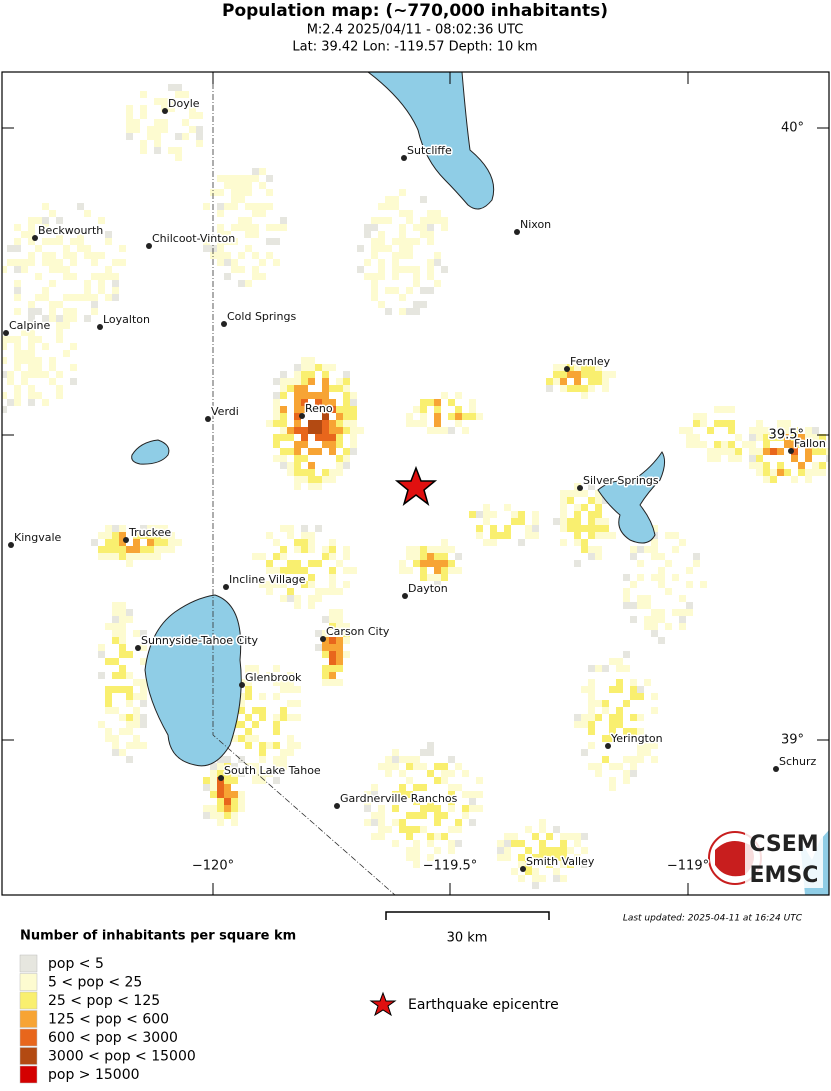 The height and width of the screenshot is (1091, 831). I want to click on logo-text: EMSC, so click(784, 875).